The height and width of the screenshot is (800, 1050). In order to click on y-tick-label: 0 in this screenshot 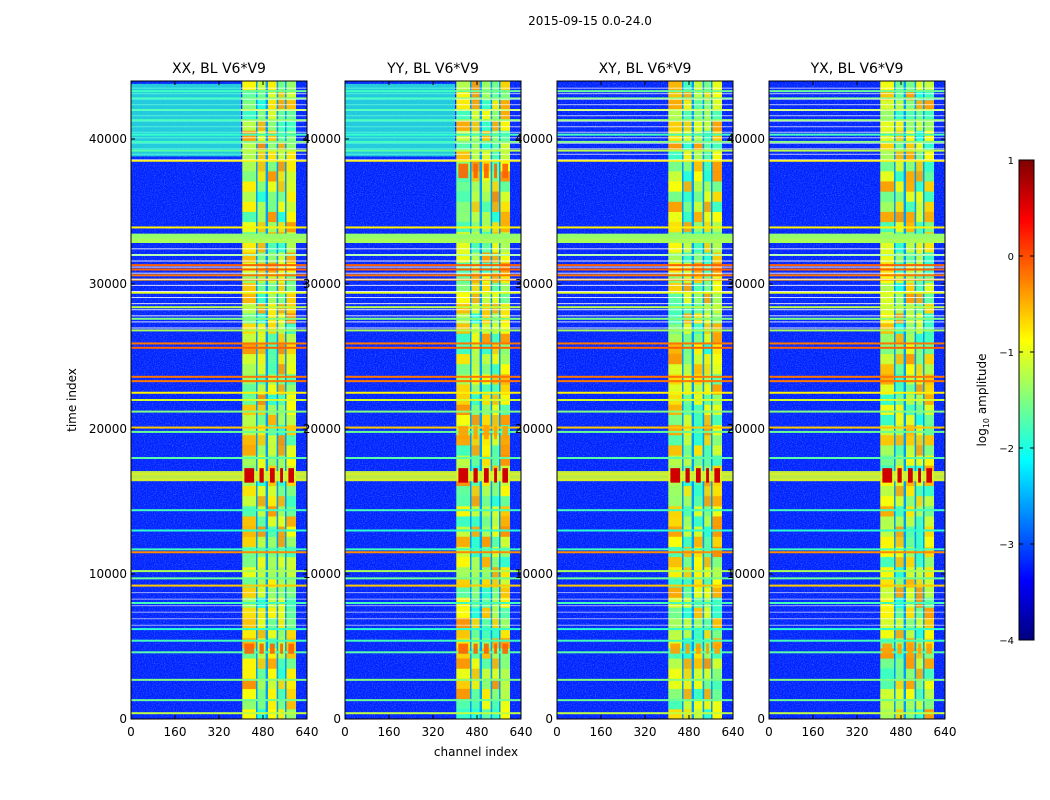, I will do `click(123, 719)`.